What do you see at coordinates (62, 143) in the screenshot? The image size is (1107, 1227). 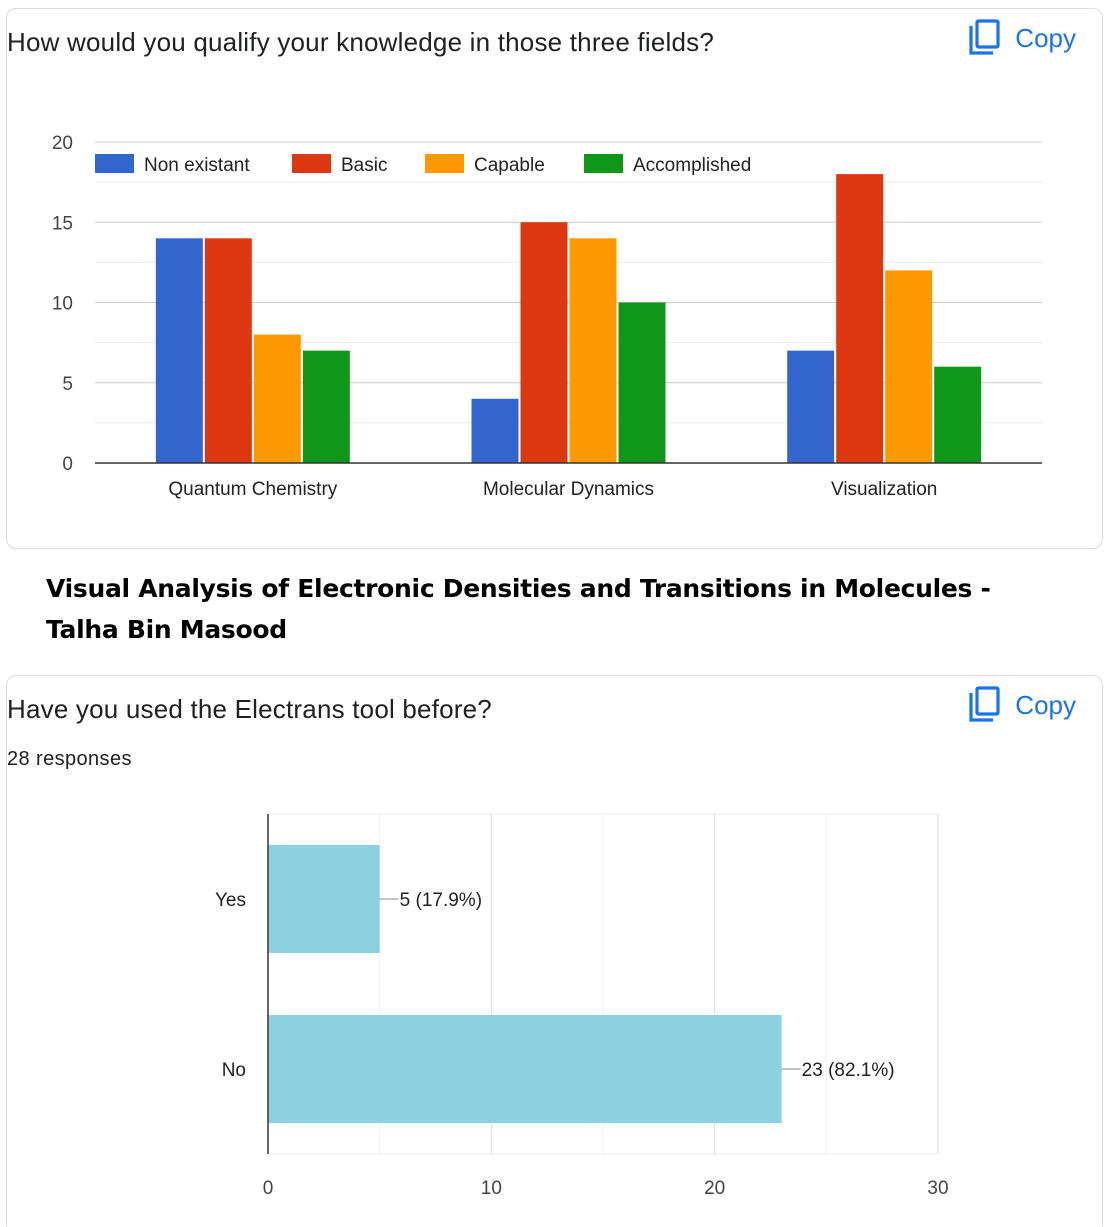 I see `y-tick-label: 20` at bounding box center [62, 143].